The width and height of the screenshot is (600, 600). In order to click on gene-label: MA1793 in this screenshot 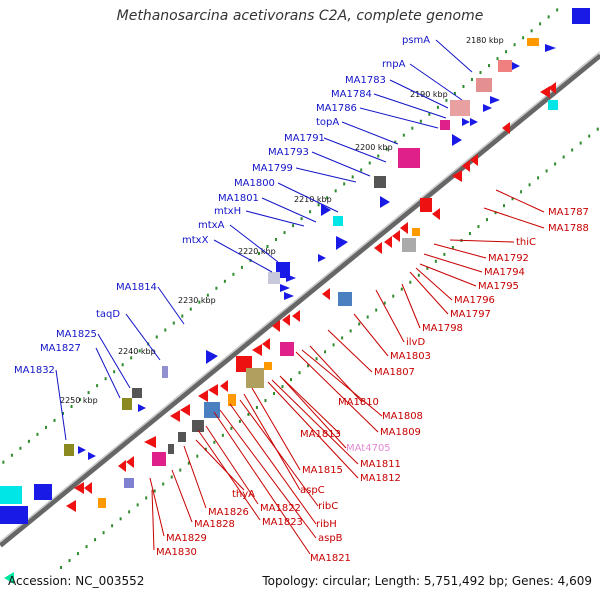, I will do `click(288, 152)`.